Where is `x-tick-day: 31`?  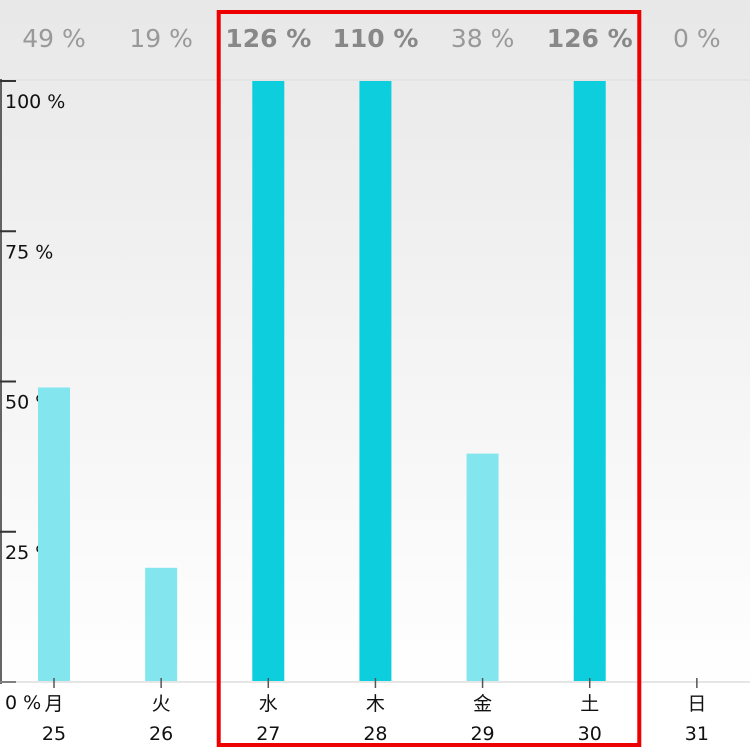
x-tick-day: 31 is located at coordinates (697, 734).